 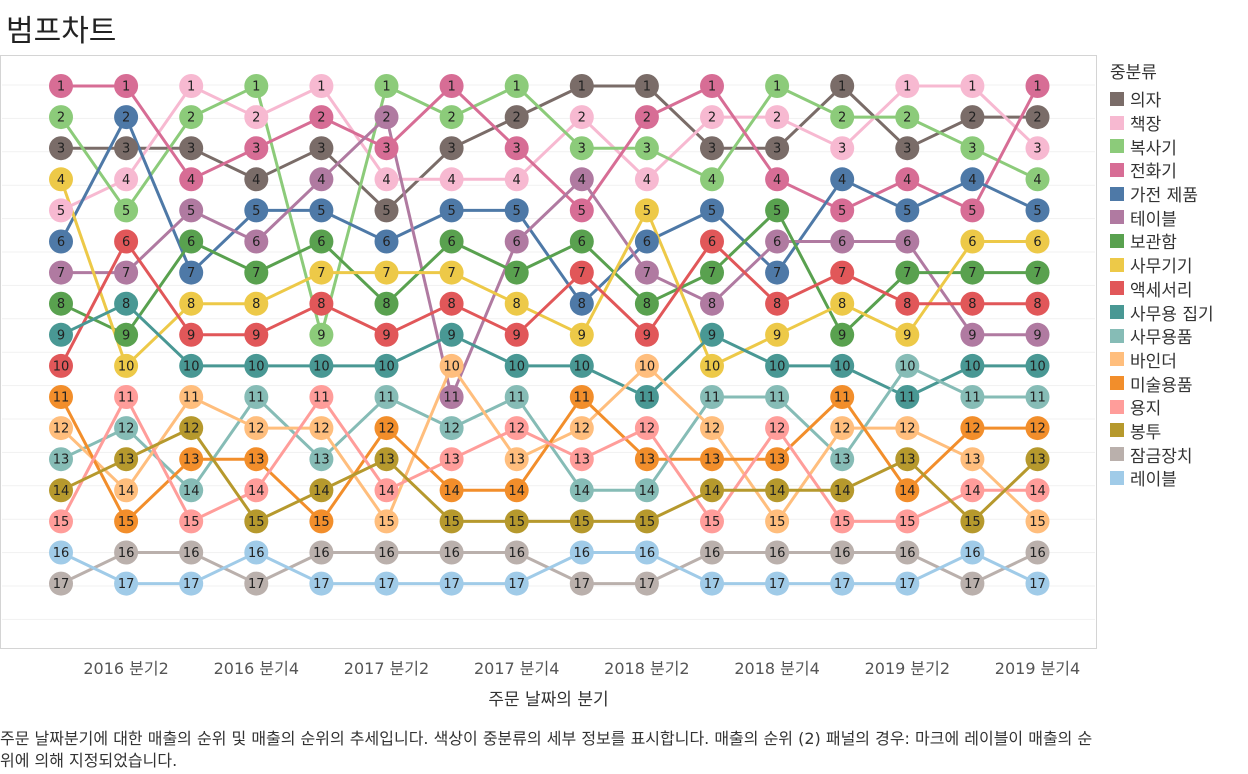 What do you see at coordinates (1162, 241) in the screenshot?
I see `legend-item: 보관함` at bounding box center [1162, 241].